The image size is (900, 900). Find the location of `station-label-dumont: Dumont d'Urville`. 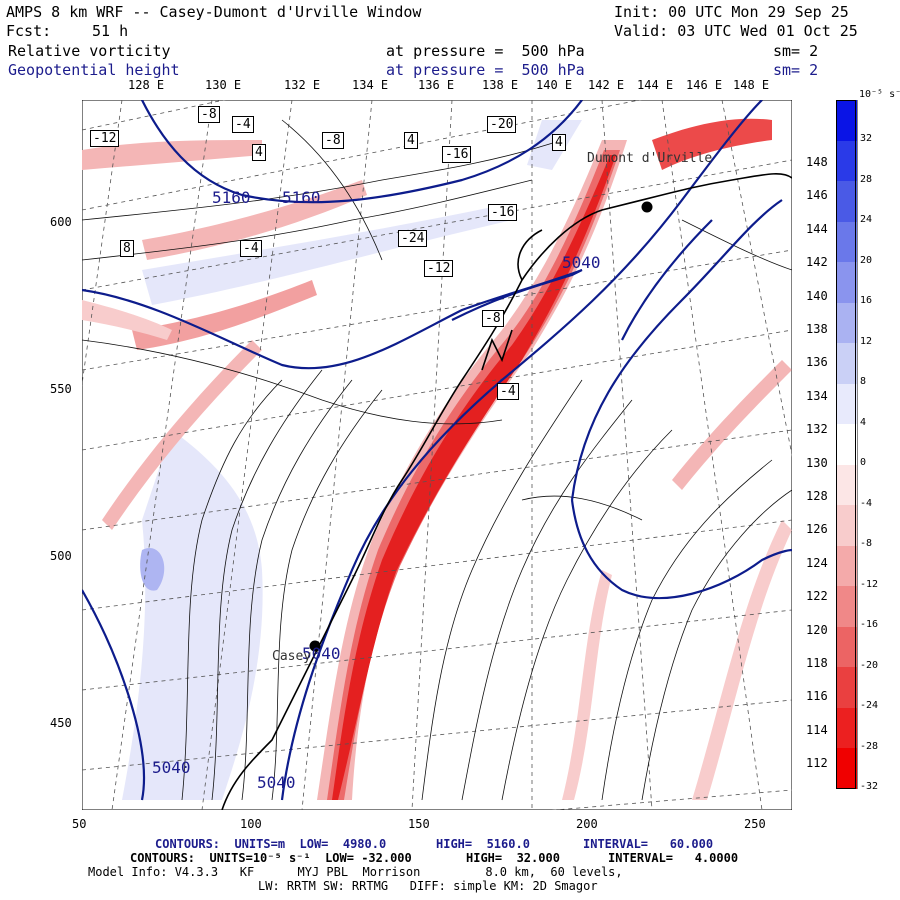

station-label-dumont: Dumont d'Urville is located at coordinates (650, 158).